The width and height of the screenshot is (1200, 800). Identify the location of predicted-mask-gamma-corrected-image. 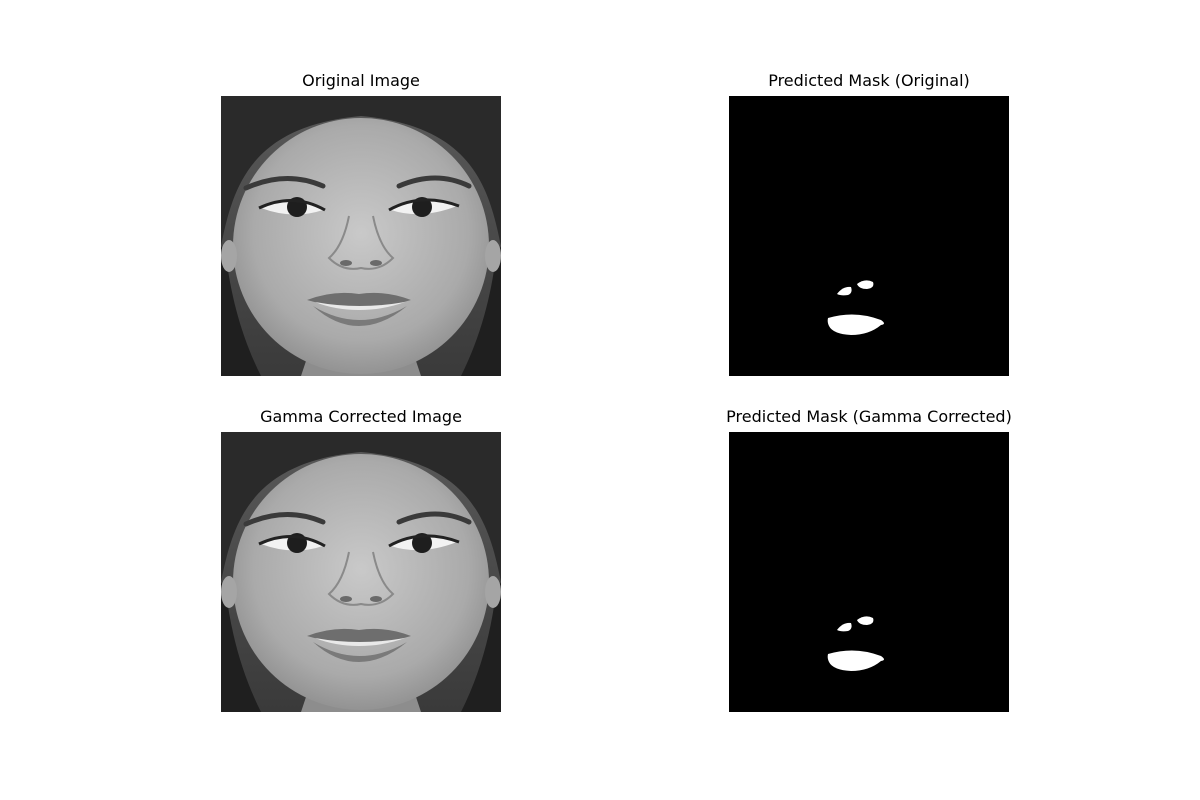
(869, 572).